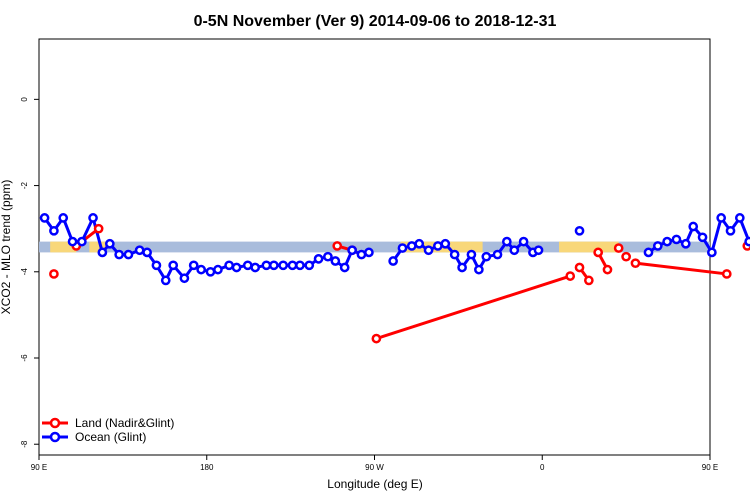  What do you see at coordinates (6, 247) in the screenshot?
I see `y-axis-label: XCO2 - MLO trend (ppm)` at bounding box center [6, 247].